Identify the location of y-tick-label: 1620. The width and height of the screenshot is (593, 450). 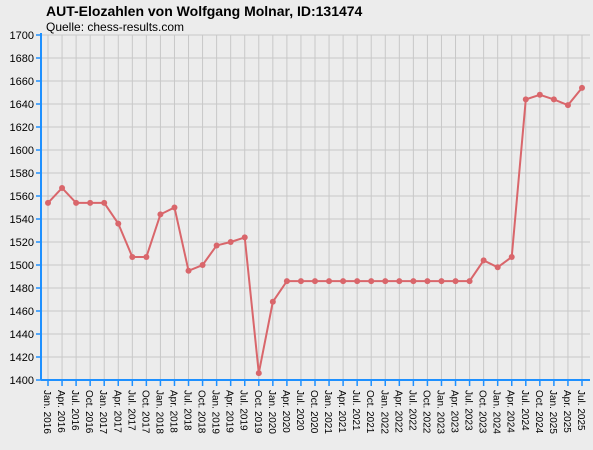
(22, 128).